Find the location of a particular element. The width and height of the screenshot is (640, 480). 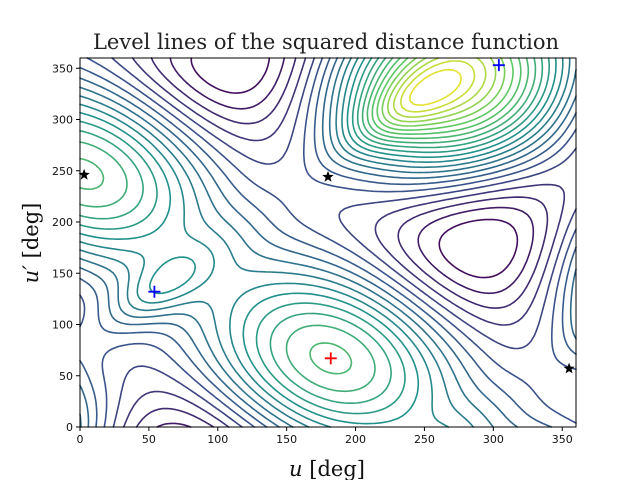

y-tick-label: 350 is located at coordinates (62, 68).